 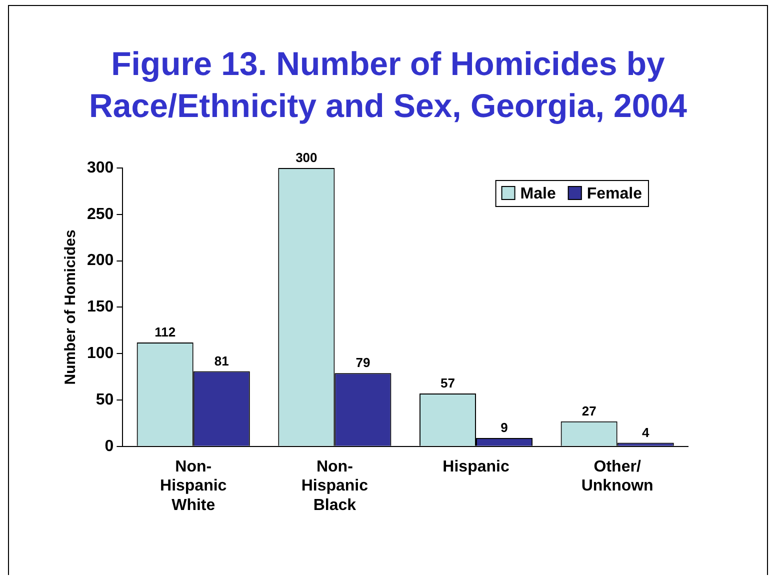 What do you see at coordinates (100, 261) in the screenshot?
I see `y-tick-label: 200` at bounding box center [100, 261].